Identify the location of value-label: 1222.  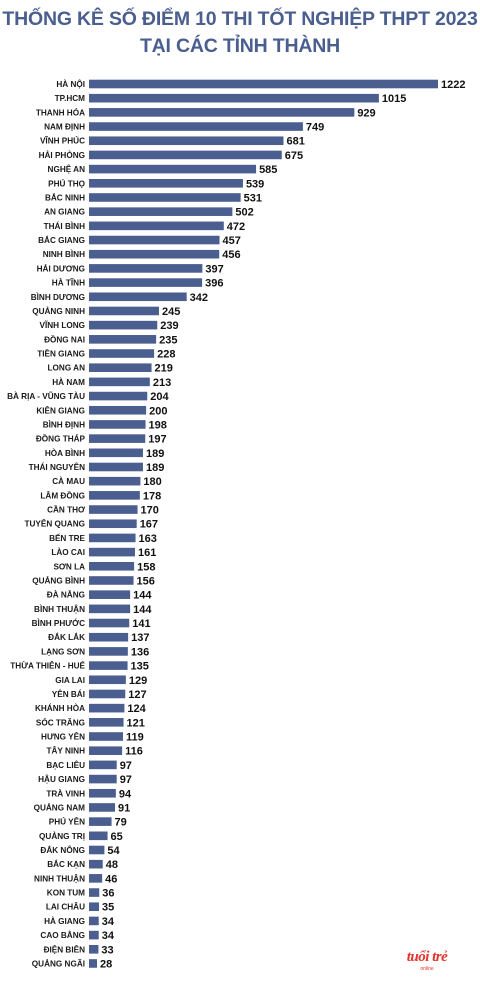
(453, 85).